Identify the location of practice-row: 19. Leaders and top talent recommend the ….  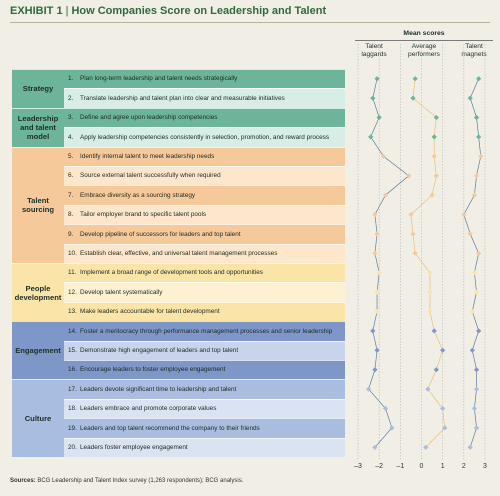
(204, 428).